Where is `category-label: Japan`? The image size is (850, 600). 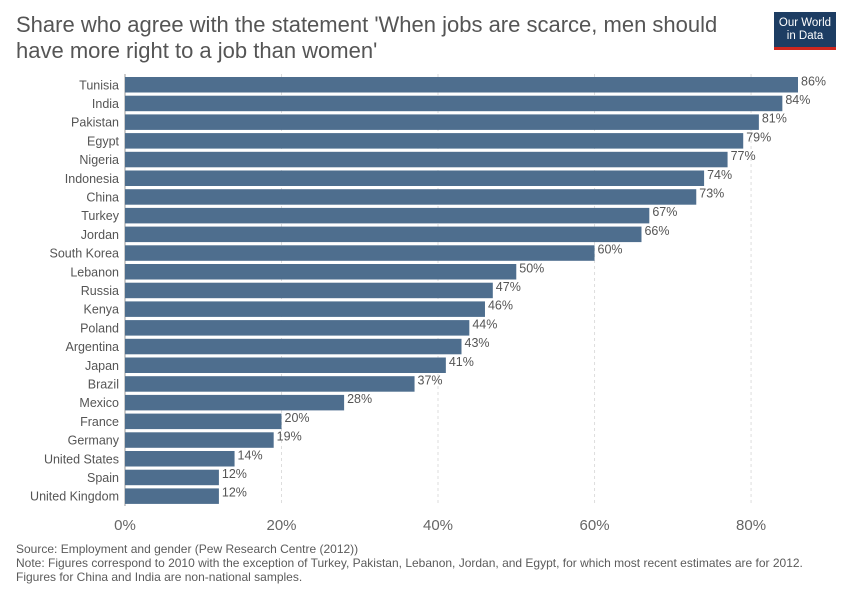
category-label: Japan is located at coordinates (102, 366).